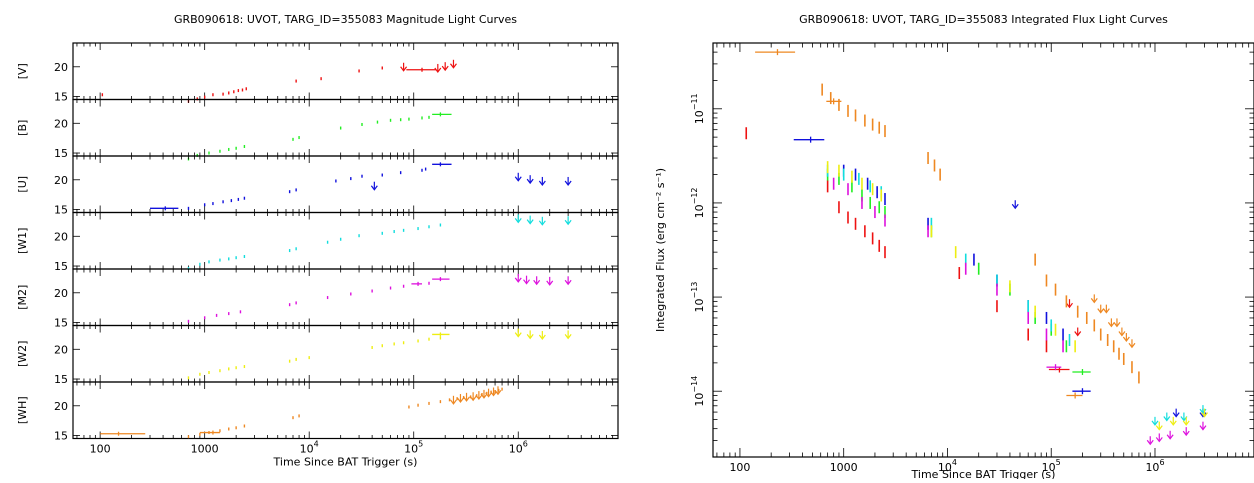 This screenshot has width=1254, height=483. What do you see at coordinates (22, 128) in the screenshot?
I see `panel-label: [B]` at bounding box center [22, 128].